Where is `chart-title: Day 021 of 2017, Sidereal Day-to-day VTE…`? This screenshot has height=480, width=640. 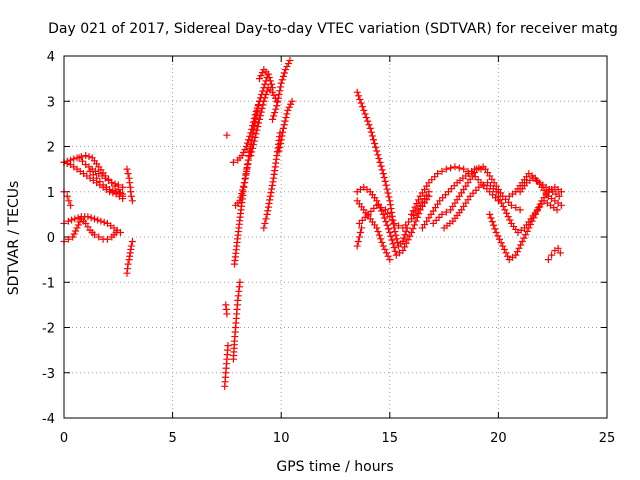
chart-title: Day 021 of 2017, Sidereal Day-to-day VTE… is located at coordinates (333, 29).